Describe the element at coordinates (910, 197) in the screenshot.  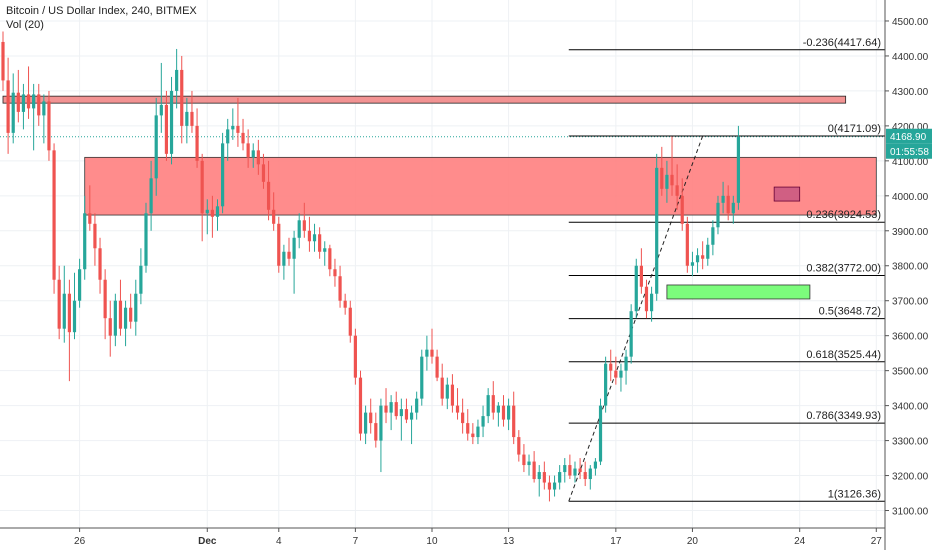
I see `price-tick-label: 4000.00` at that location.